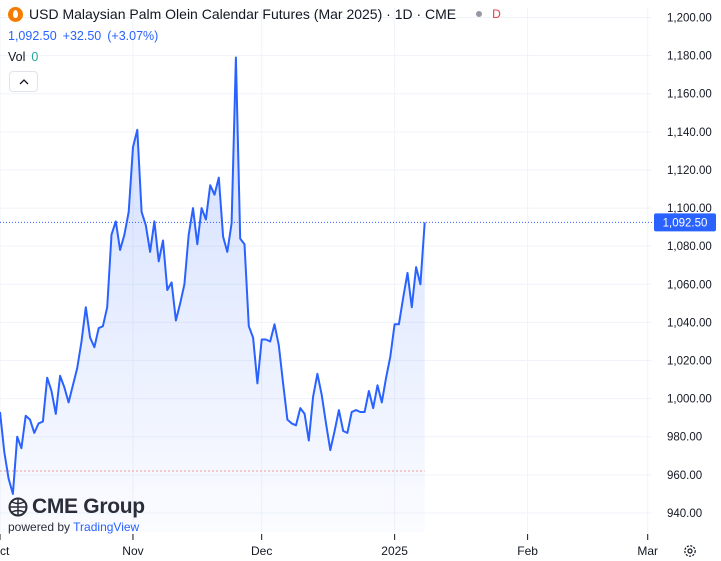  I want to click on y-tick-label: 1,040.00, so click(689, 323).